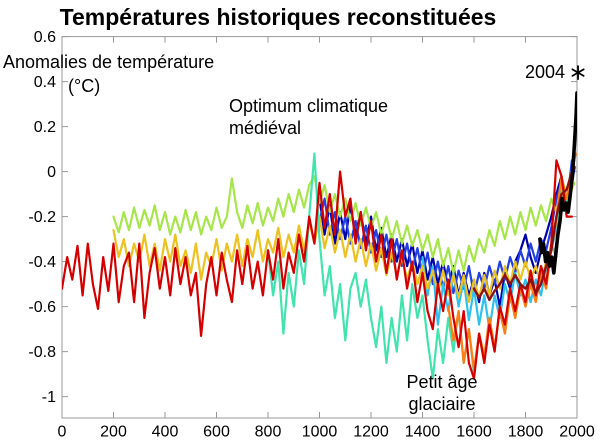  I want to click on x-tick-label: 200, so click(113, 431).